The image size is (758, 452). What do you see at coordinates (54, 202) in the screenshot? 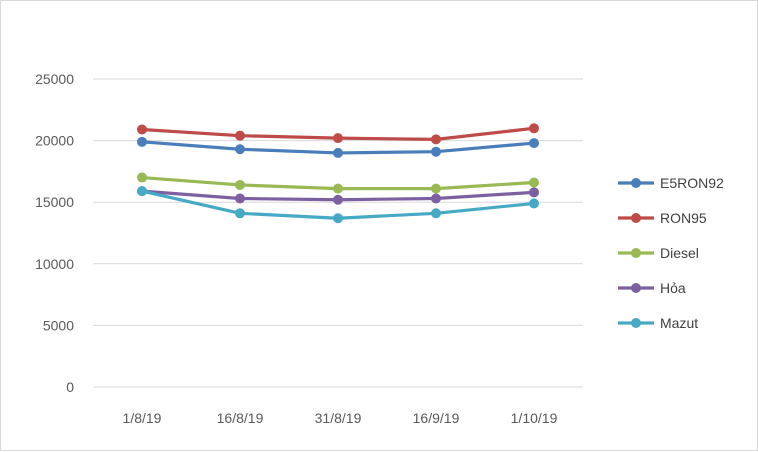
I see `y-tick-label: 15000` at bounding box center [54, 202].